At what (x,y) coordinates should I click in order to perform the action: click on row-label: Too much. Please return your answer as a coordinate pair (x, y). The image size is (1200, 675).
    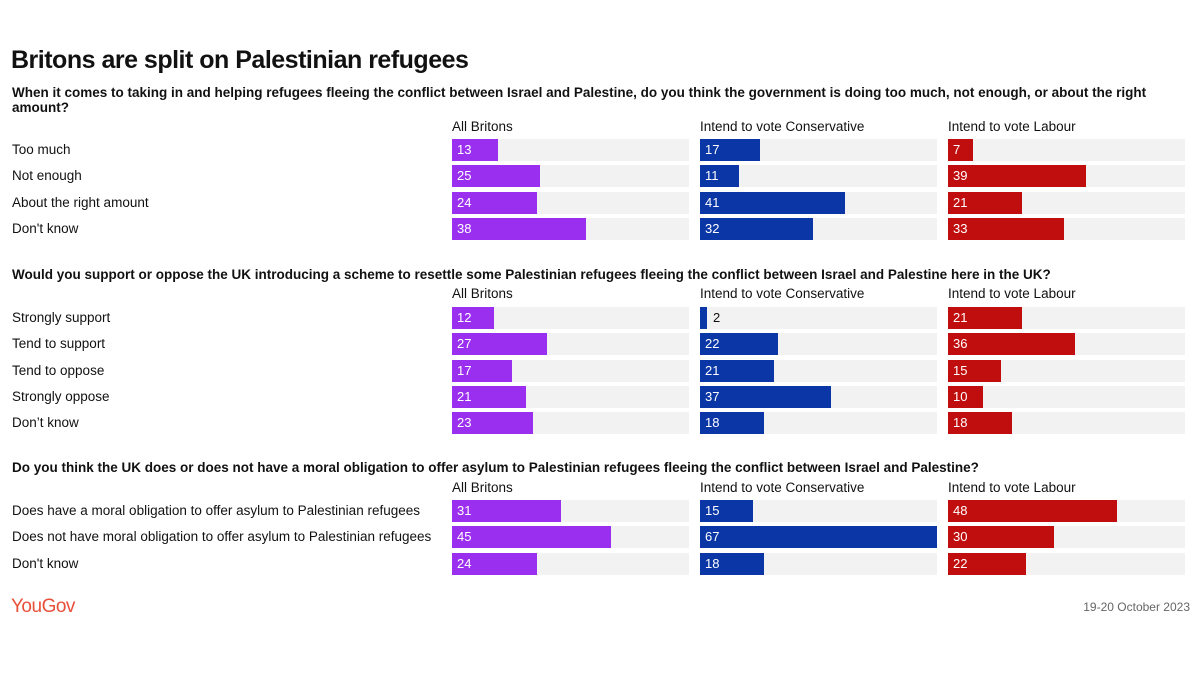
    Looking at the image, I should click on (41, 149).